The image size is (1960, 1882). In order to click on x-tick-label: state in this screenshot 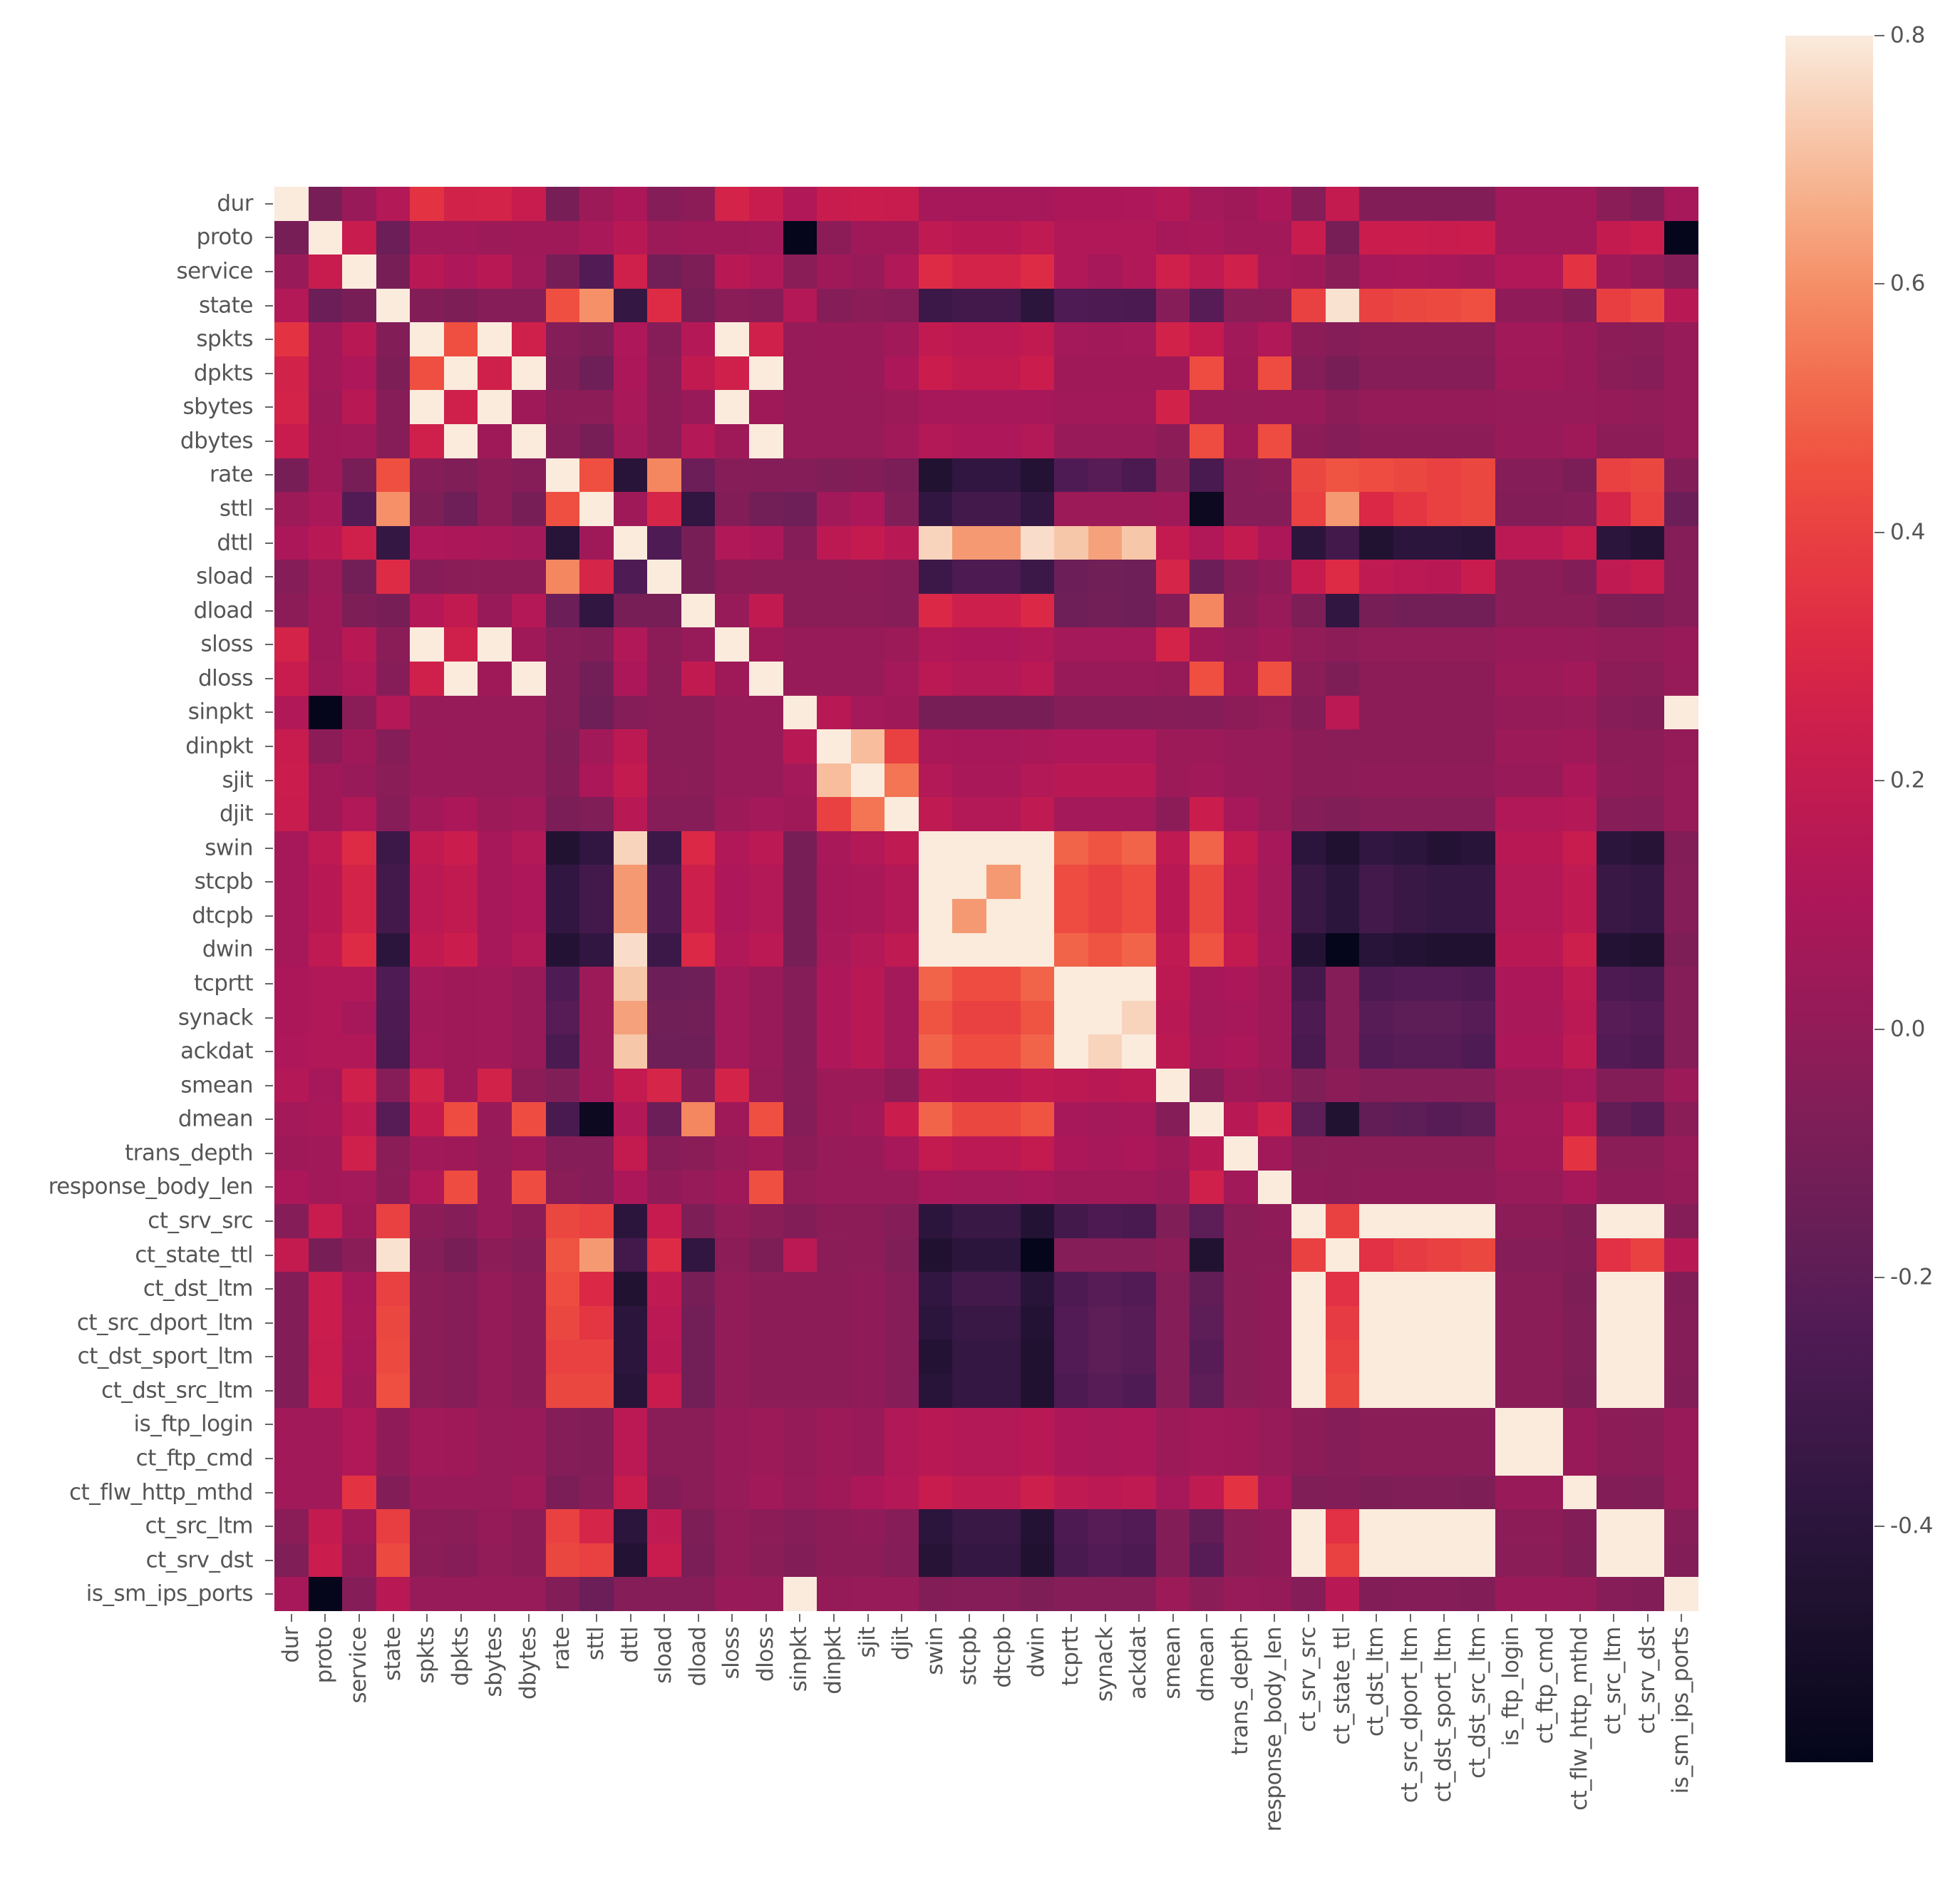, I will do `click(393, 1654)`.